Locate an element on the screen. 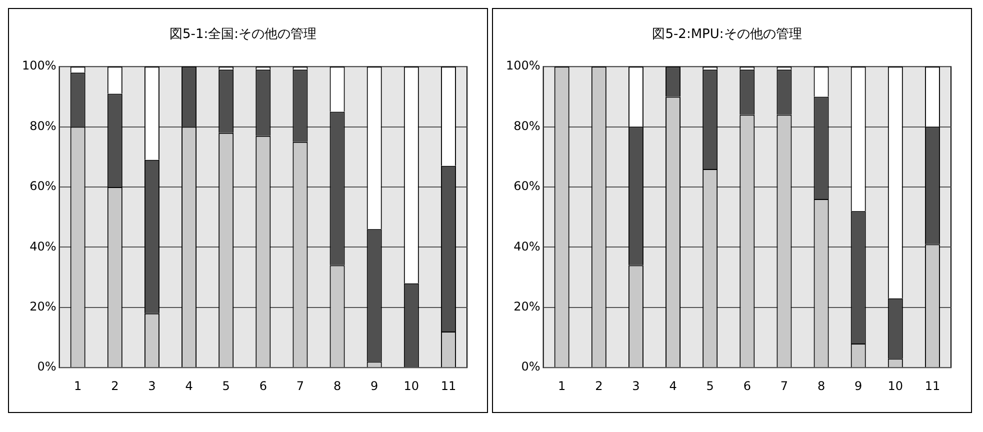  chart-title: 図5-2:MPU:その他の管理 is located at coordinates (727, 34).